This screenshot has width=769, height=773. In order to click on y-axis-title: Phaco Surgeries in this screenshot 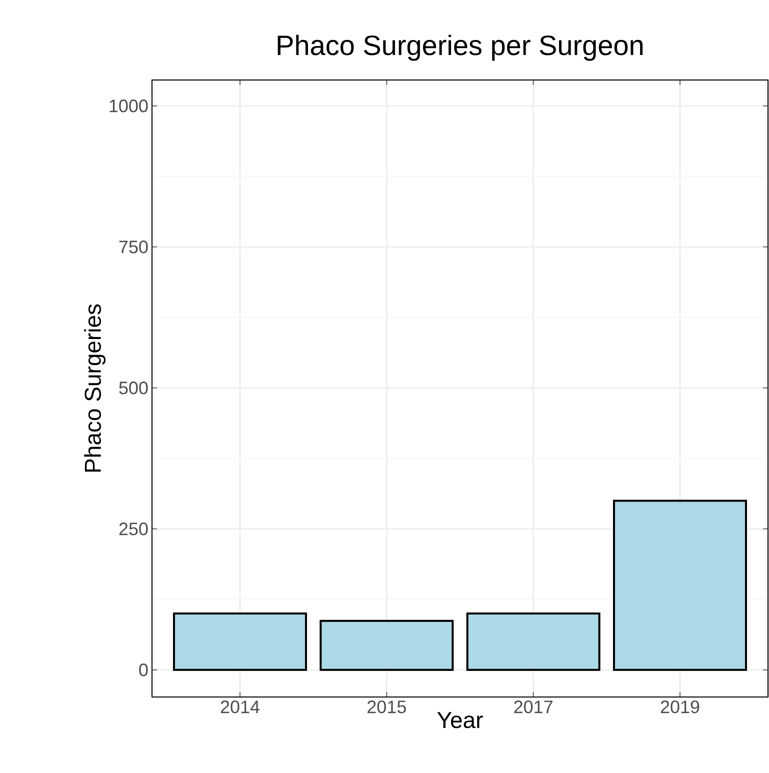, I will do `click(95, 388)`.